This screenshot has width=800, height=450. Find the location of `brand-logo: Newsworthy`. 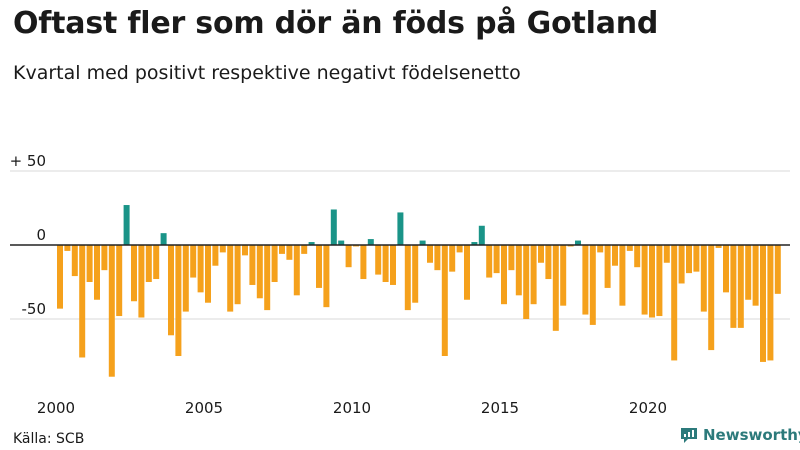

brand-logo: Newsworthy is located at coordinates (740, 435).